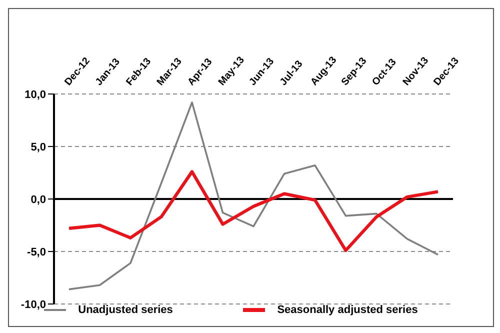 The width and height of the screenshot is (500, 333). Describe the element at coordinates (38, 147) in the screenshot. I see `y-tick-label: 5,0` at that location.